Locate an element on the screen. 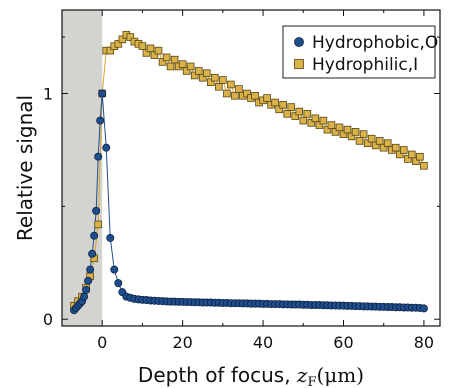  y-tick-label: 0 is located at coordinates (48, 319).